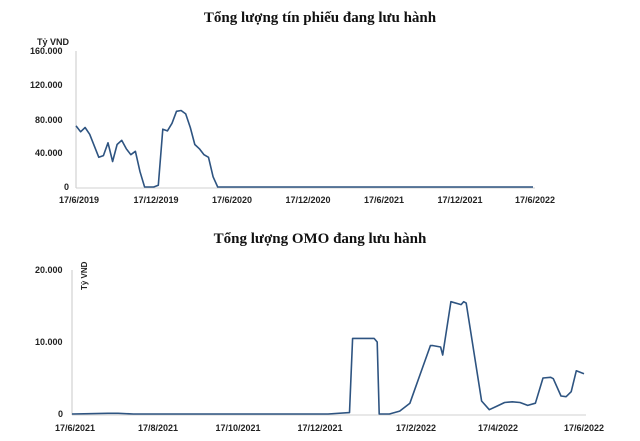 The width and height of the screenshot is (640, 441). Describe the element at coordinates (320, 239) in the screenshot. I see `chart2-title: Tổng lượng OMO đang lưu hành` at that location.